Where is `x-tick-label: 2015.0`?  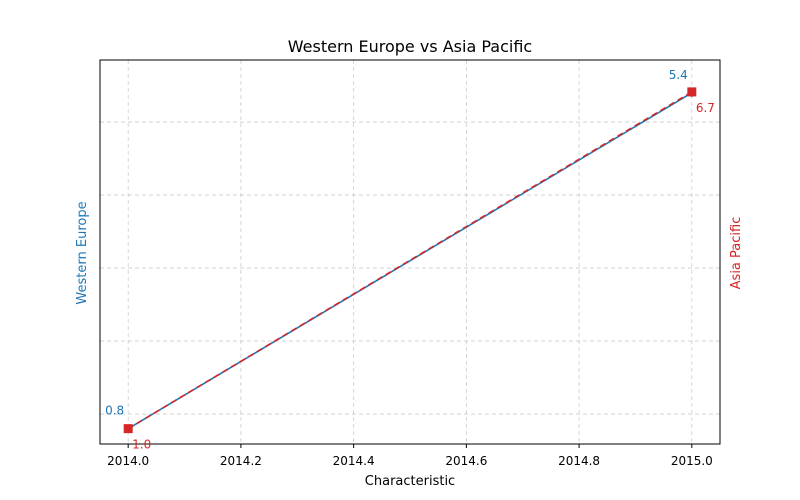
x-tick-label: 2015.0 is located at coordinates (692, 461).